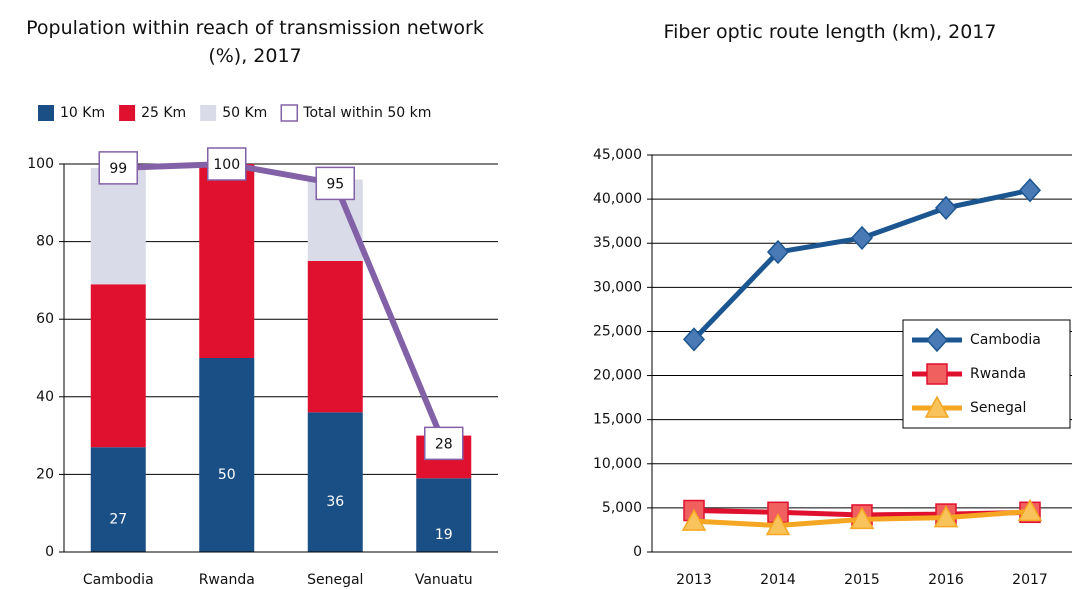 The width and height of the screenshot is (1074, 590). What do you see at coordinates (617, 376) in the screenshot?
I see `y-tick-label: 20,000` at bounding box center [617, 376].